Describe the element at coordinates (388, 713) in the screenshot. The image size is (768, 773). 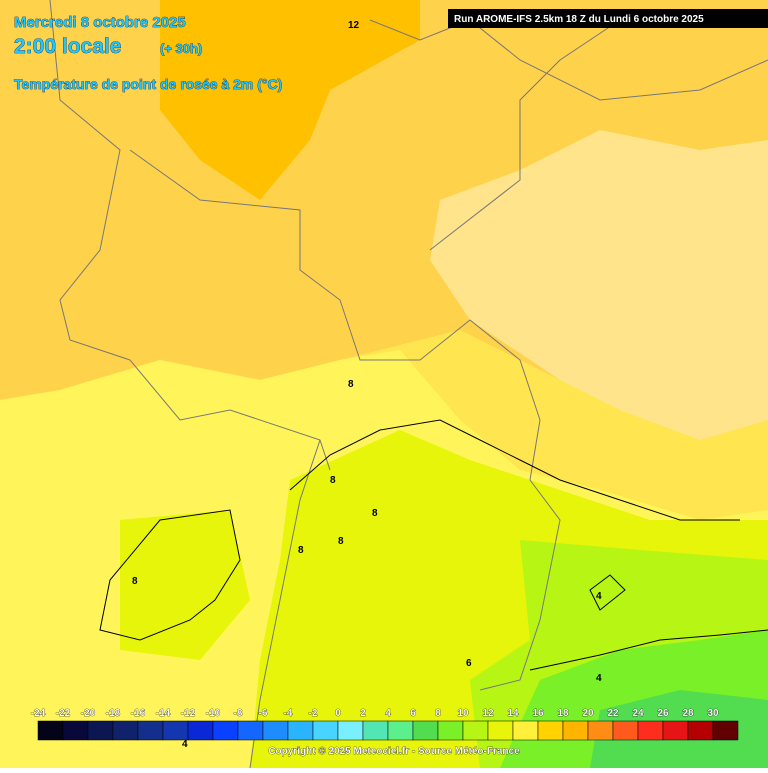
I see `legend-label: 4` at that location.